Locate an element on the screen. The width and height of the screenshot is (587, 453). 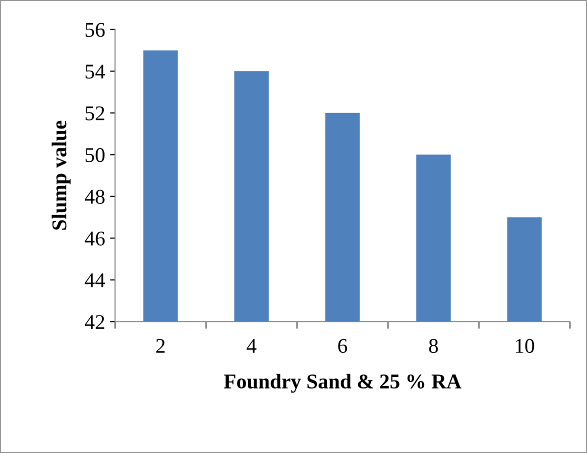
y-axis-title: Slump value is located at coordinates (61, 175).